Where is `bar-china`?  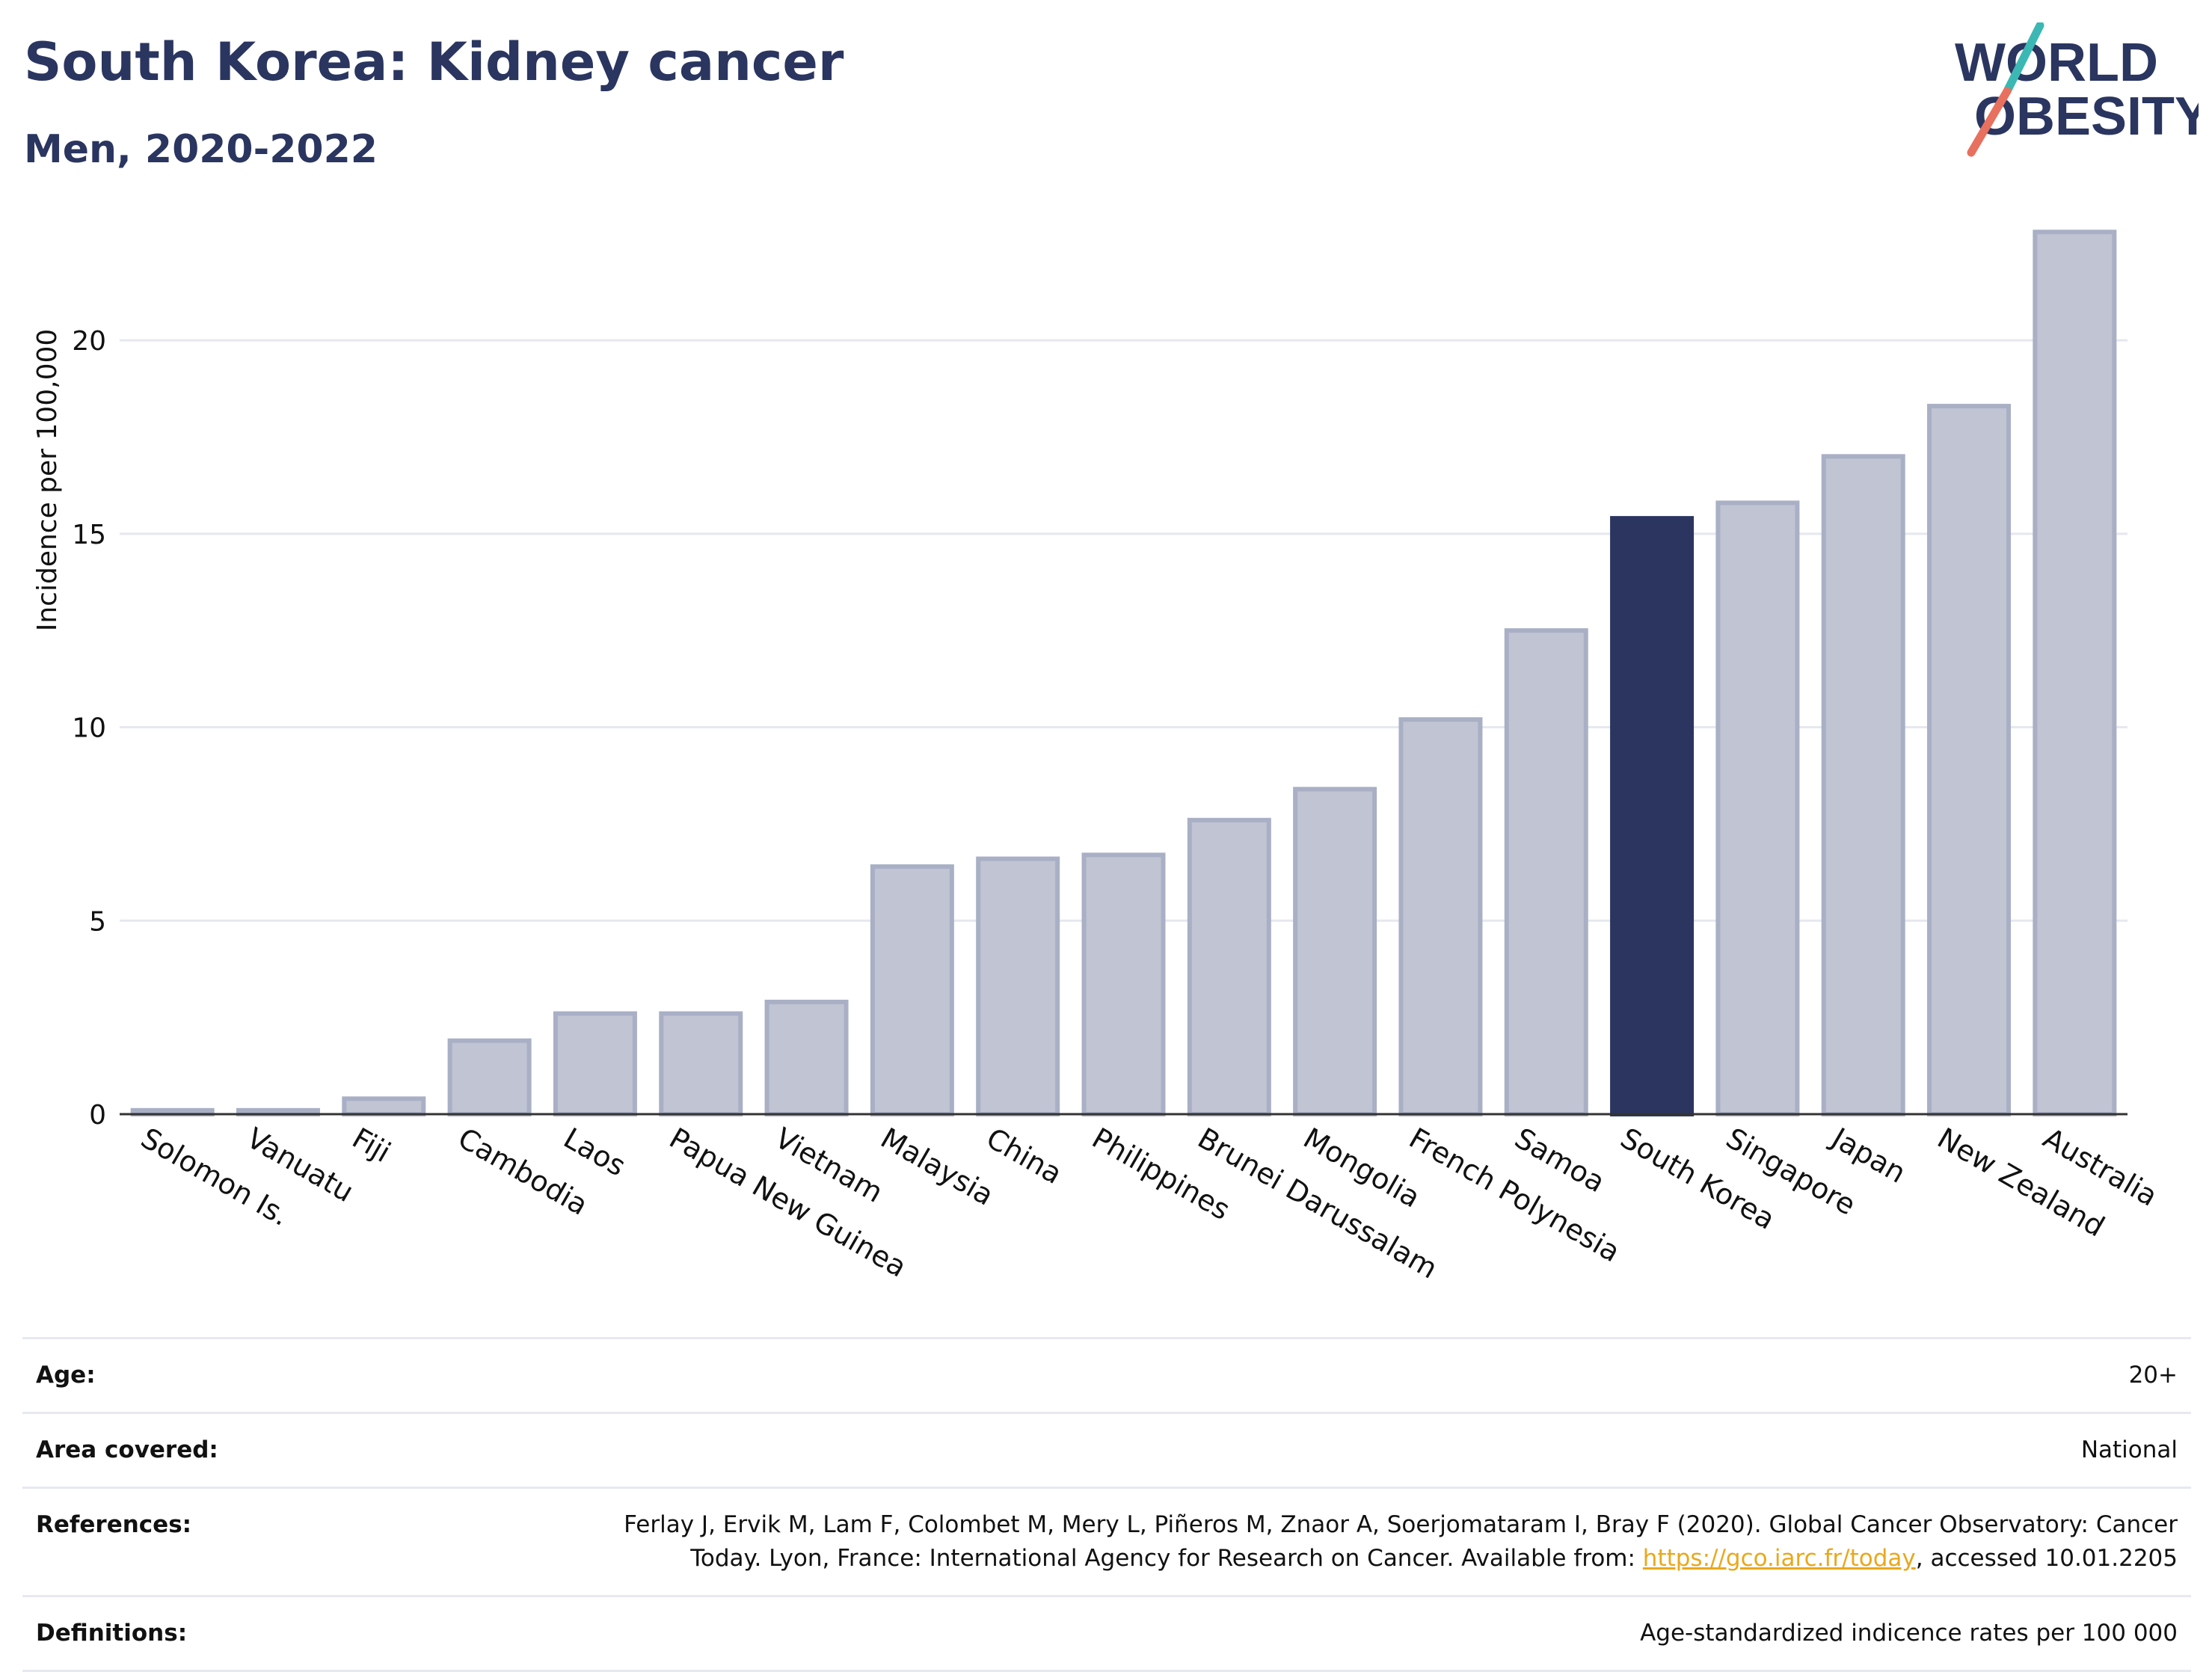
bar-china is located at coordinates (1018, 986).